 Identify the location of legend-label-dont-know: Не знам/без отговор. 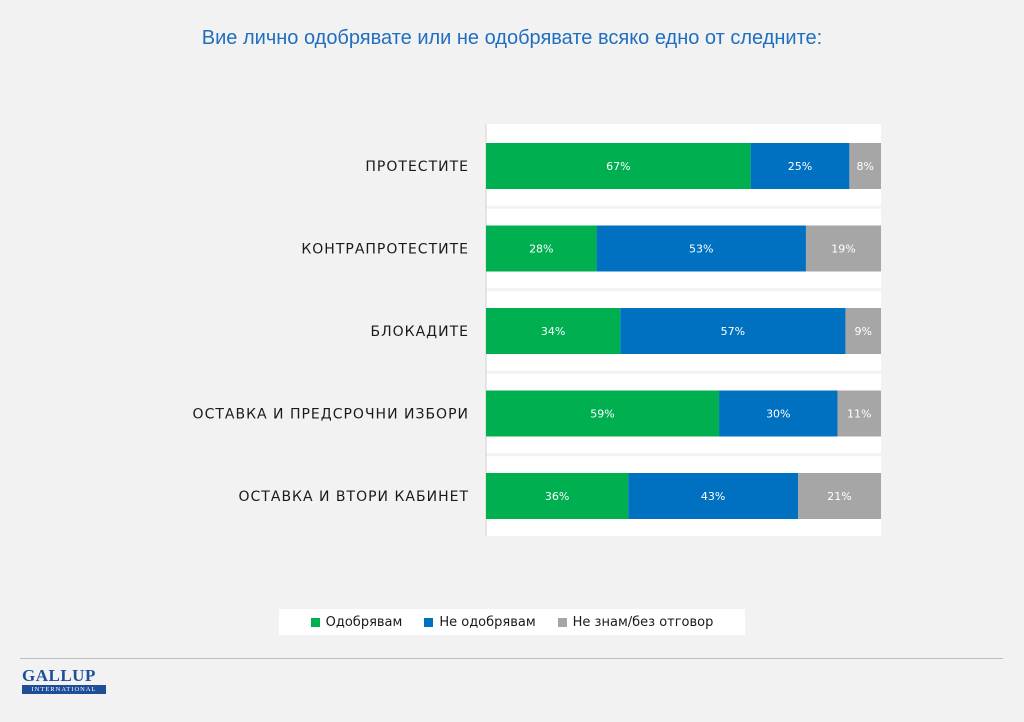
(643, 622).